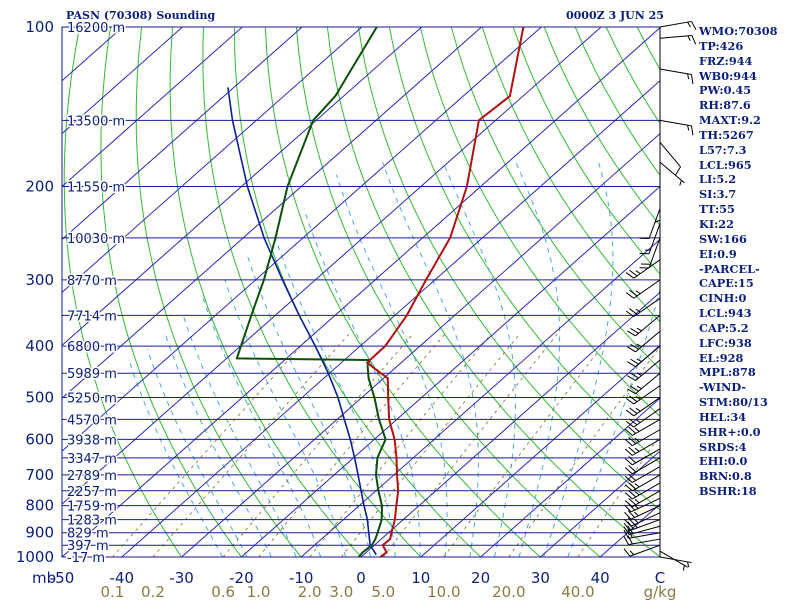  What do you see at coordinates (615, 15) in the screenshot?
I see `valid-time: 0000Z 3 JUN 25` at bounding box center [615, 15].